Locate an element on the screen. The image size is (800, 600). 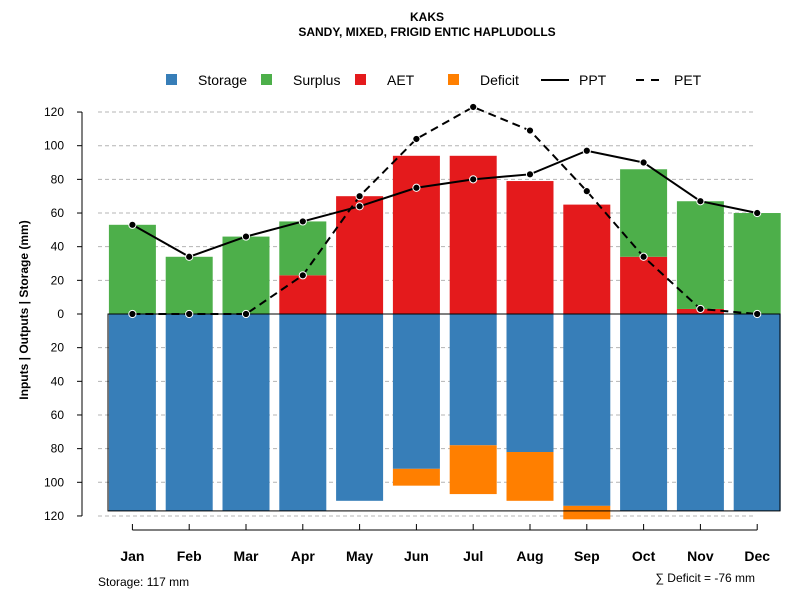
point-ppt-jul is located at coordinates (473, 179).